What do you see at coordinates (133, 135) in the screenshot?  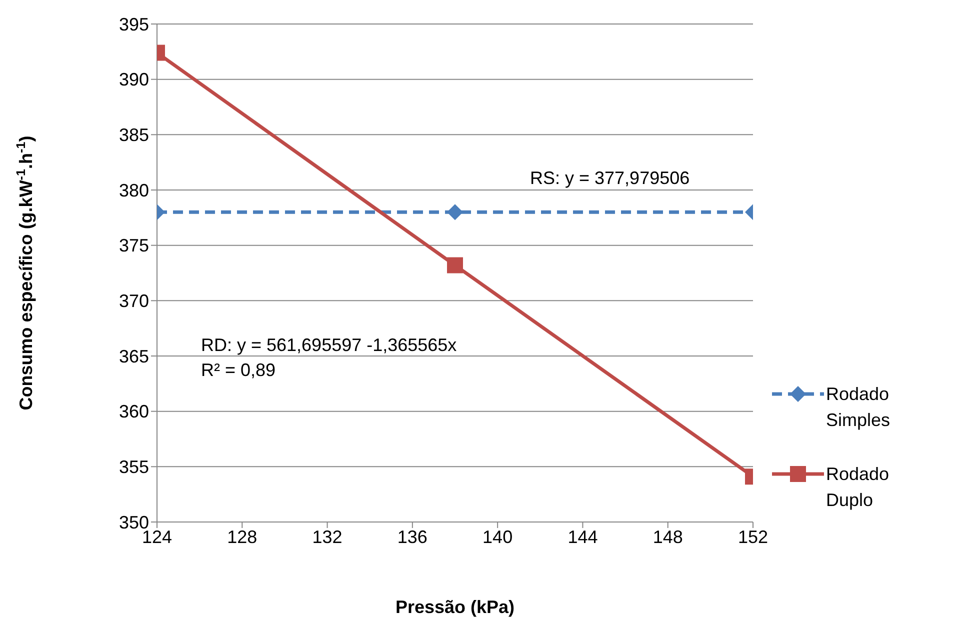 I see `y-tick-label: 385` at bounding box center [133, 135].